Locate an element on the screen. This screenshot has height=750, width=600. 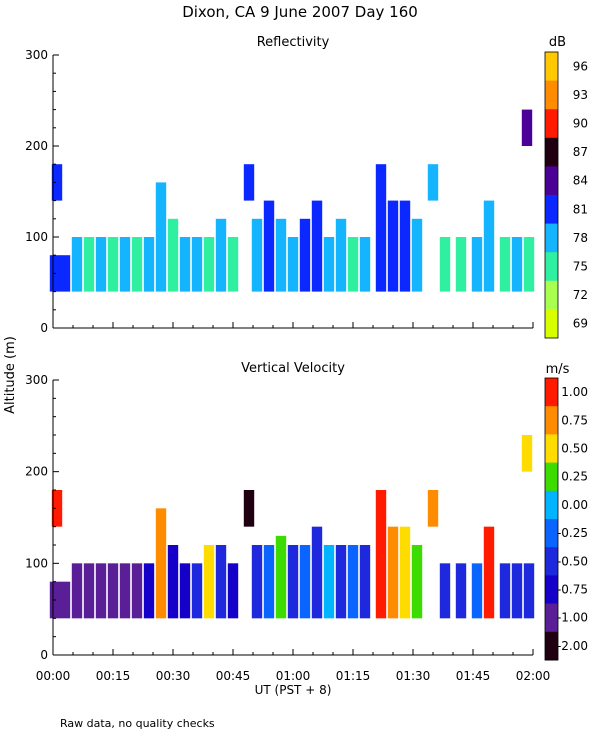
y-tick-label: 200 is located at coordinates (36, 472).